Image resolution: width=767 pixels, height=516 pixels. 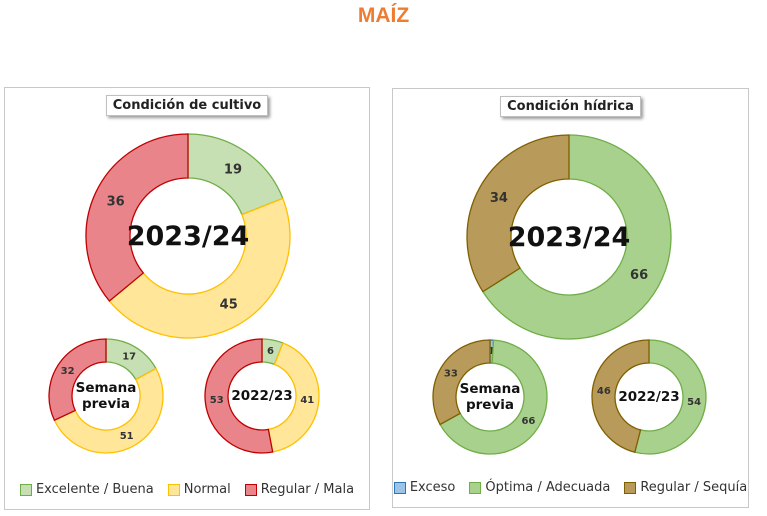 I want to click on legend-item-drought: Regular / Sequía, so click(x=685, y=487).